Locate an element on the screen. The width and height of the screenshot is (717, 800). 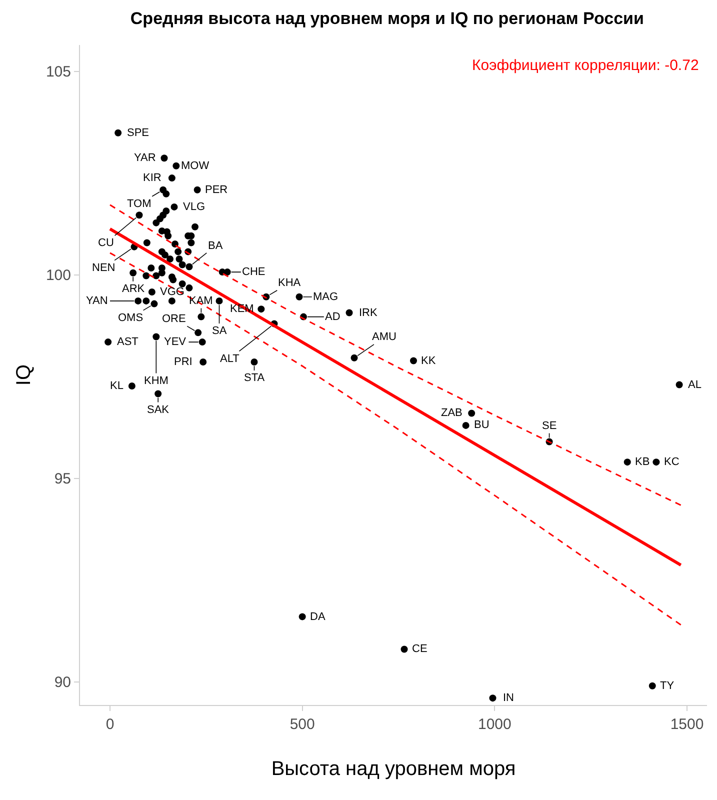
annotation: DA is located at coordinates (318, 617).